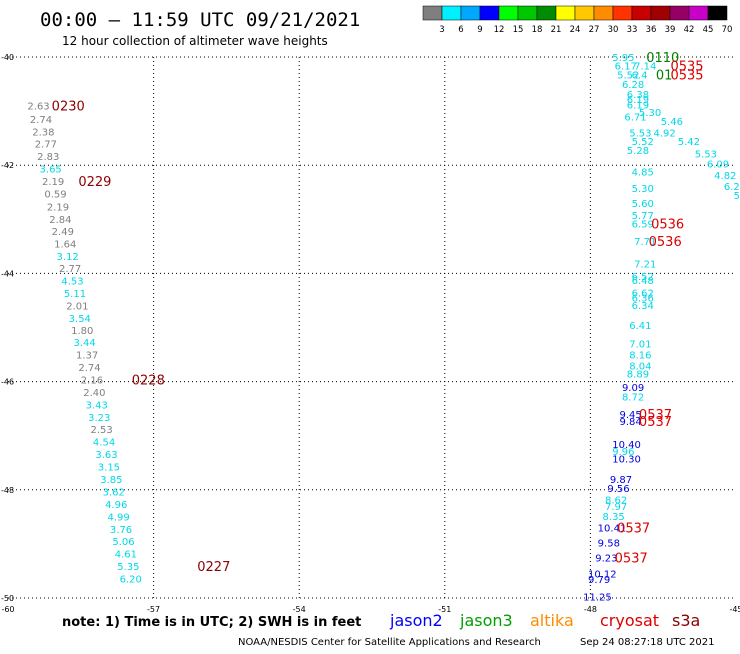 This screenshot has height=654, width=740. I want to click on swh-value-label: 3.12, so click(68, 257).